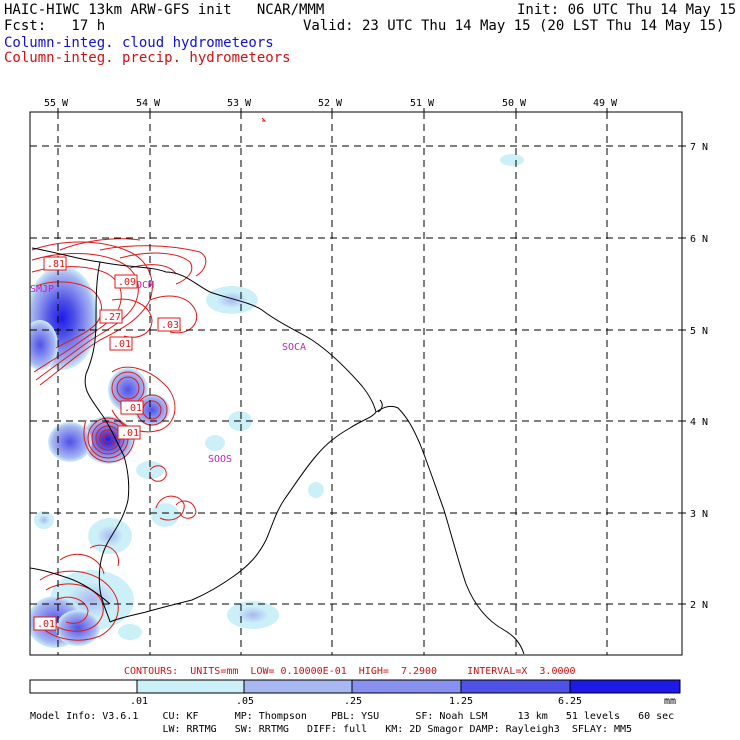  What do you see at coordinates (699, 514) in the screenshot?
I see `lat-label: 3 N` at bounding box center [699, 514].